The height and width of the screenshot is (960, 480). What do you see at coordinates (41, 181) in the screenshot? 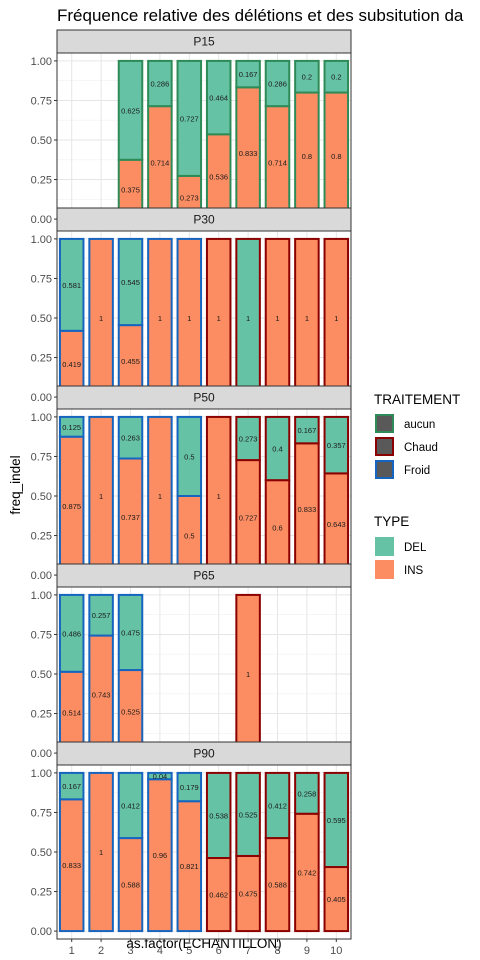
I see `y-tick-label: 0.25` at bounding box center [41, 181].